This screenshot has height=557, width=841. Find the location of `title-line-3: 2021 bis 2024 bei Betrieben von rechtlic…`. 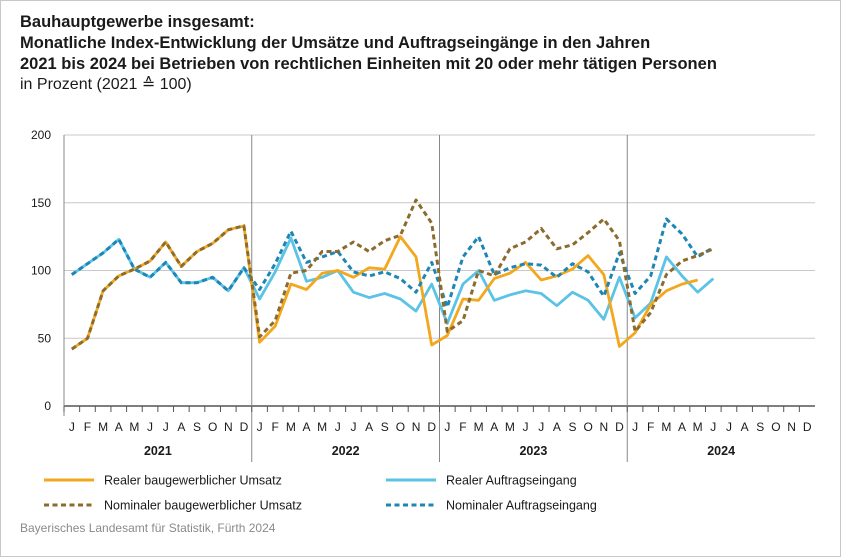

title-line-3: 2021 bis 2024 bei Betrieben von rechtlic… is located at coordinates (368, 64).